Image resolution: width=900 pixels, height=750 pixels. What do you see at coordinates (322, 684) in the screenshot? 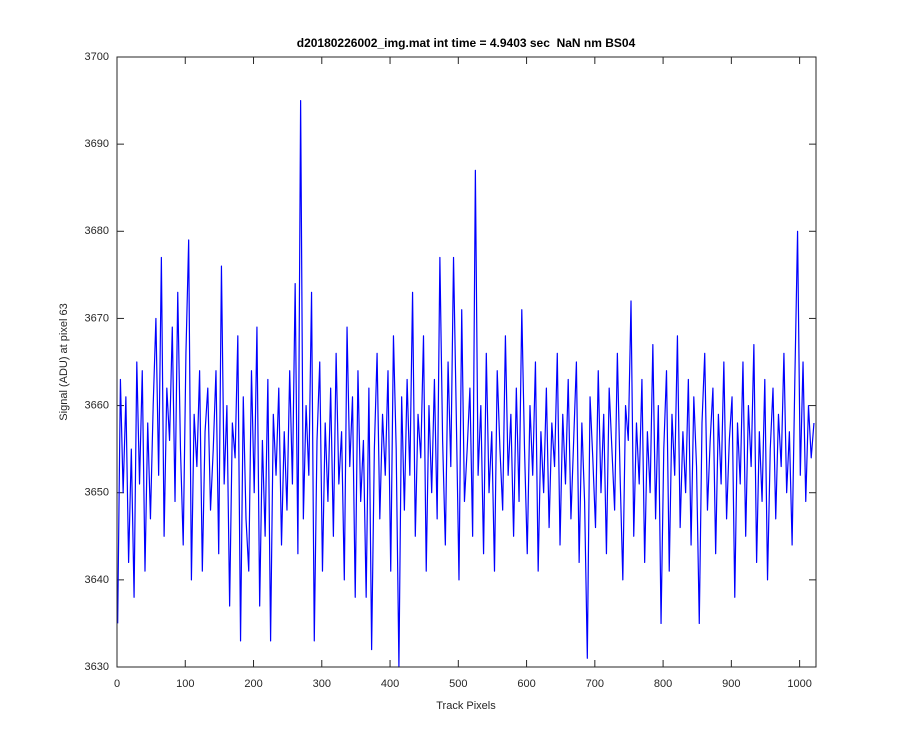
I see `x-tick-label: 300` at bounding box center [322, 684].